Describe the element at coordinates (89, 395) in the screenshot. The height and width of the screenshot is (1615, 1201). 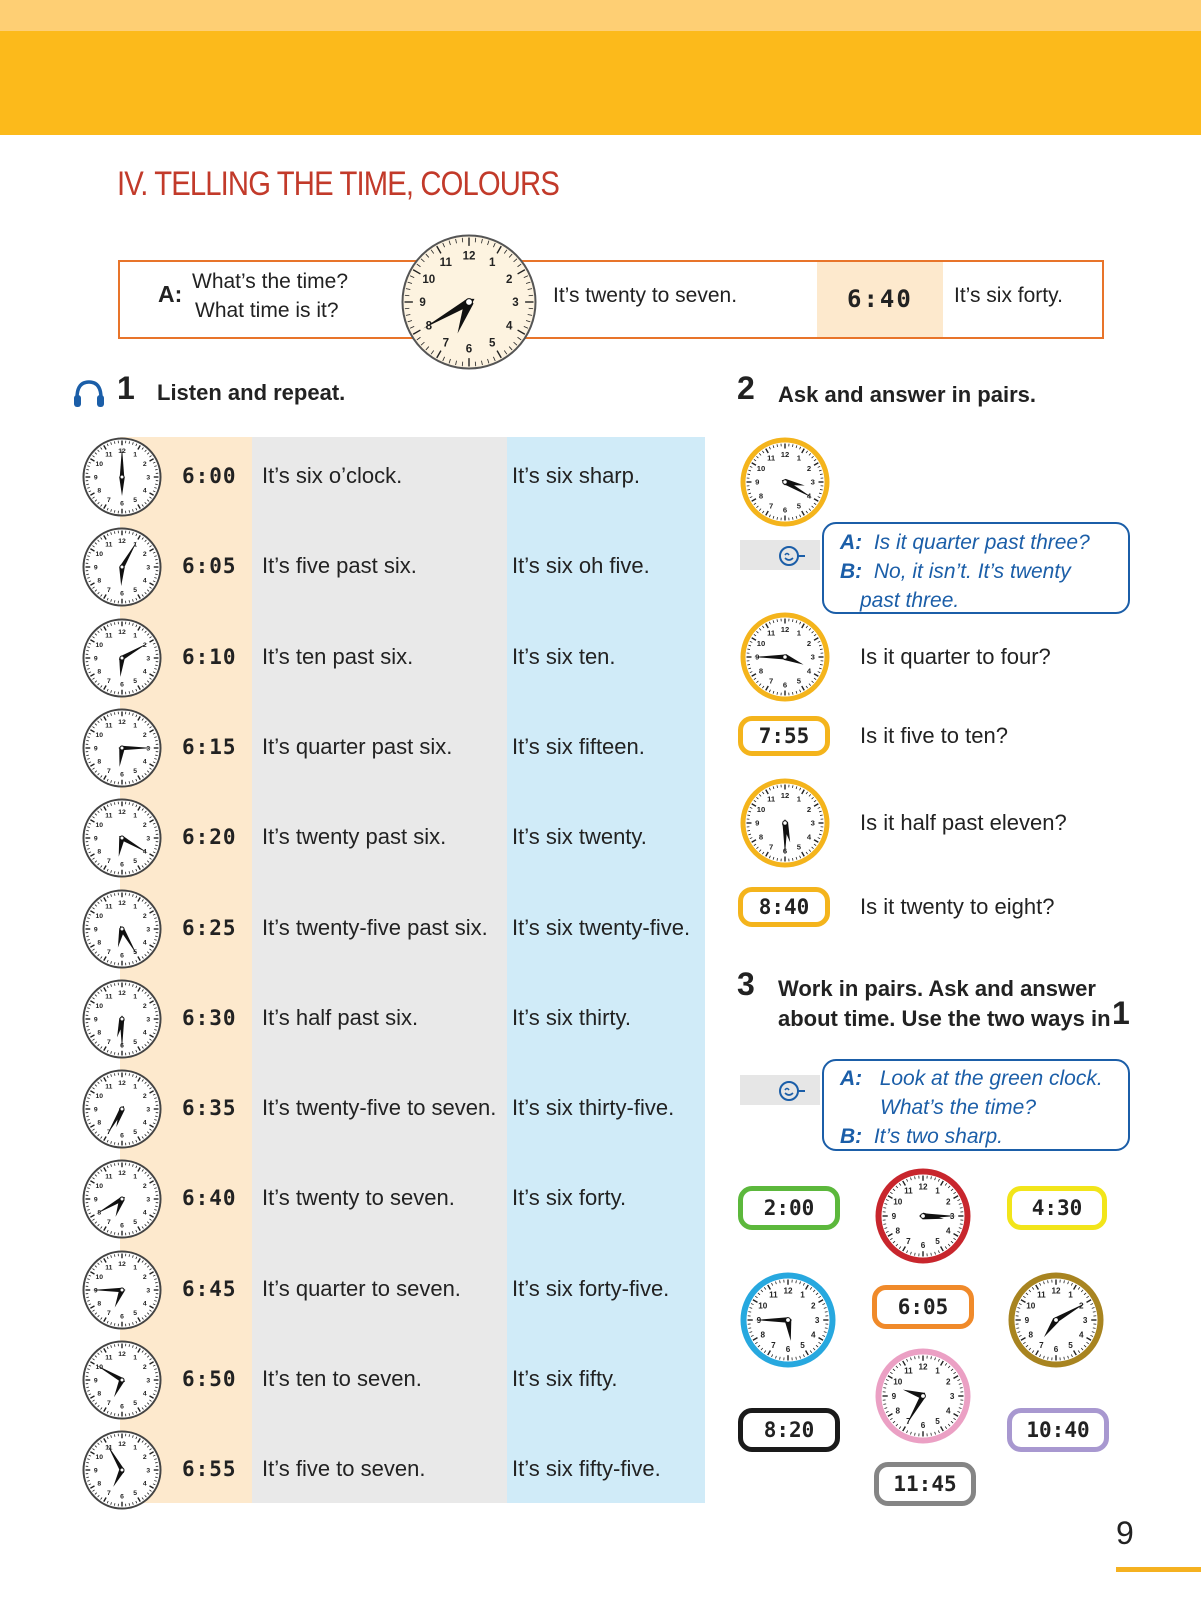
I see `headphones-icon` at that location.